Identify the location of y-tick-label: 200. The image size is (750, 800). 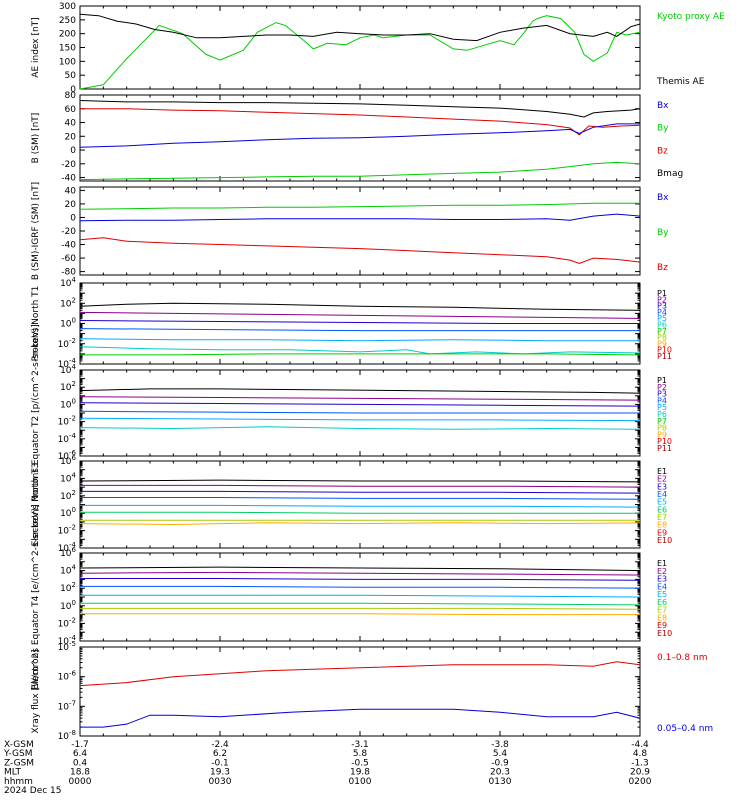
(67, 35).